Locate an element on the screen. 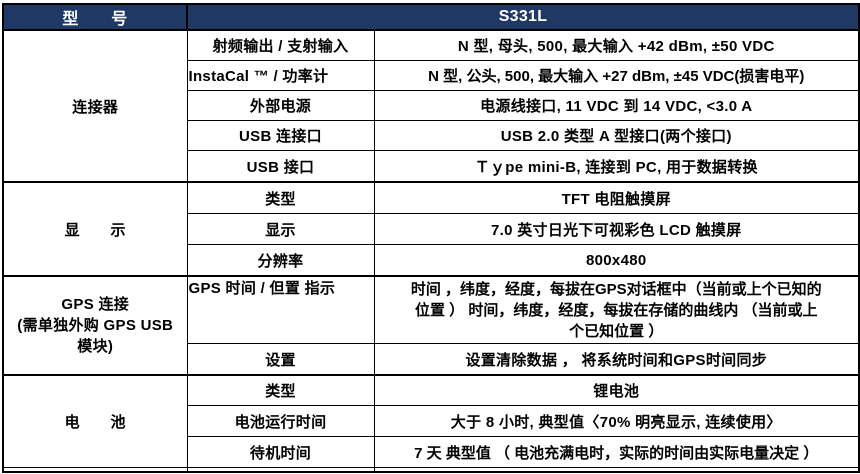 The height and width of the screenshot is (474, 860). spec-row-value: USB 2.0 类型 A 型接口(两个接口) is located at coordinates (616, 135).